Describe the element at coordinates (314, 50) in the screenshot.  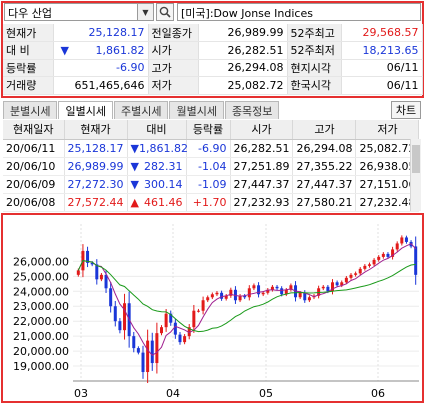
I see `low52-label: 52주최저` at that location.